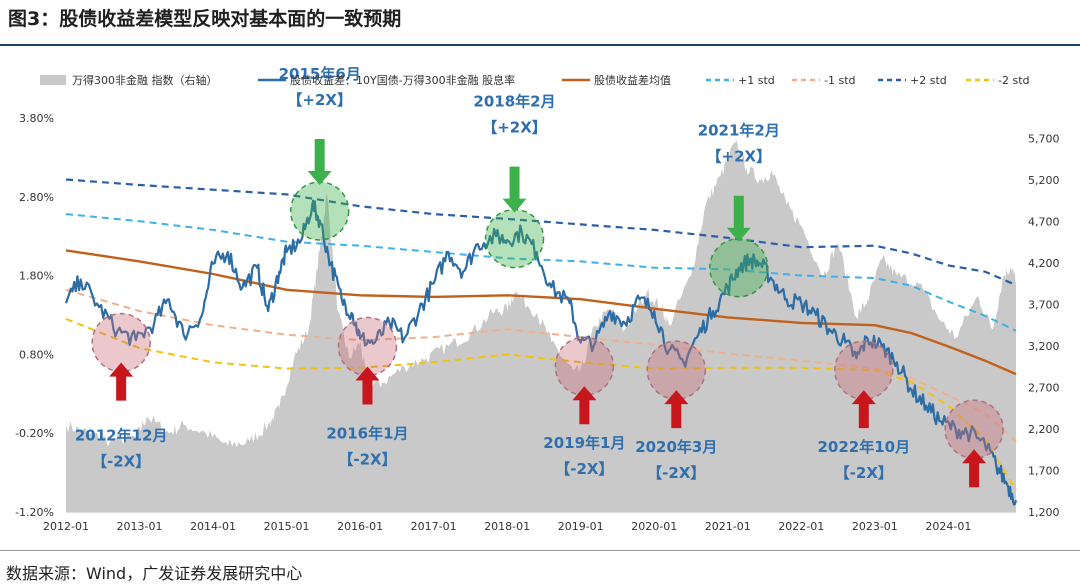  What do you see at coordinates (205, 19) in the screenshot?
I see `figure-title: 图3：股债收益差模型反映对基本面的一致预期` at bounding box center [205, 19].